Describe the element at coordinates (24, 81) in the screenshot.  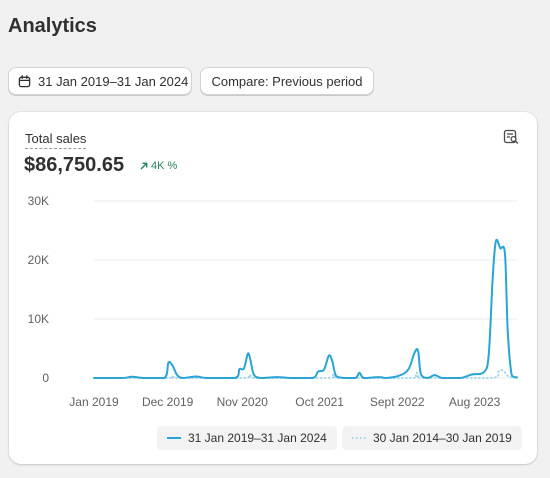
I see `calendar-icon` at that location.